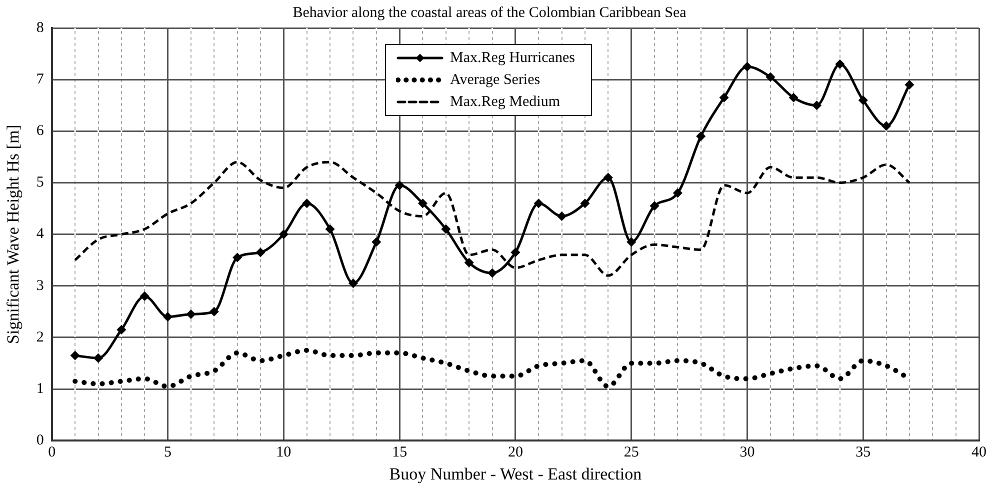 The height and width of the screenshot is (485, 995). What do you see at coordinates (40, 234) in the screenshot?
I see `y-tick-label: 4` at bounding box center [40, 234].